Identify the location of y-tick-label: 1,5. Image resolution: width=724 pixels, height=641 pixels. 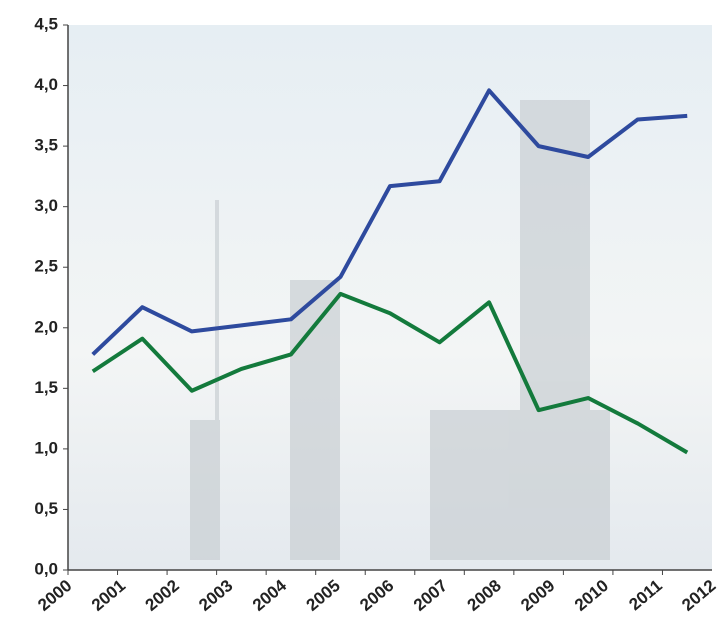
(46, 387).